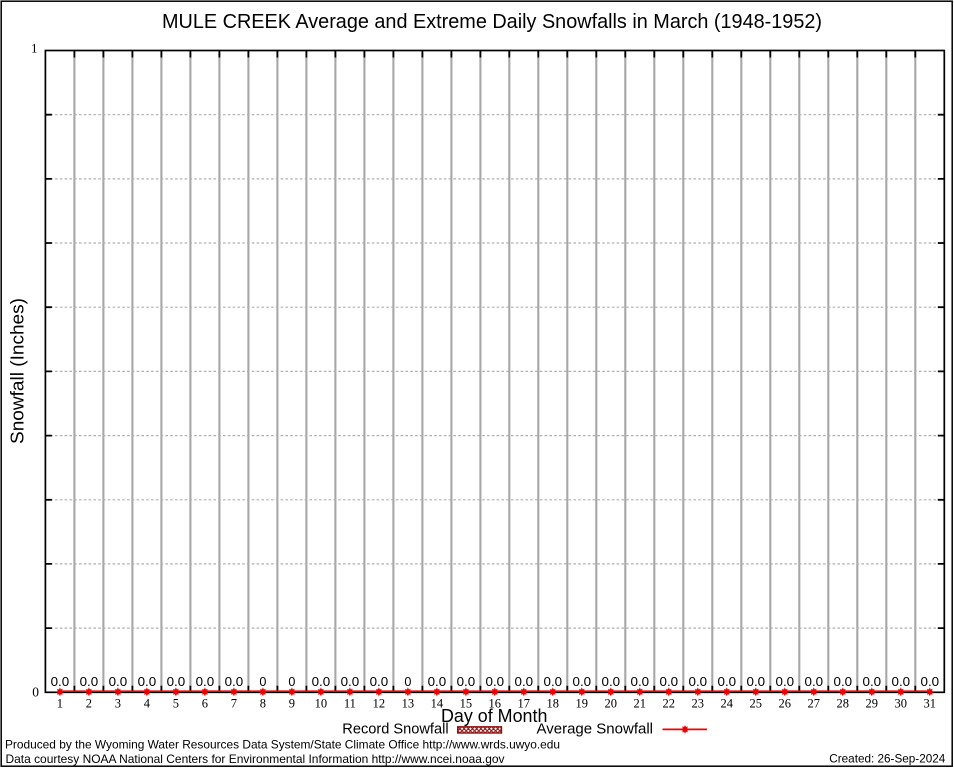 The width and height of the screenshot is (954, 768). What do you see at coordinates (321, 704) in the screenshot?
I see `svg-text: 10` at bounding box center [321, 704].